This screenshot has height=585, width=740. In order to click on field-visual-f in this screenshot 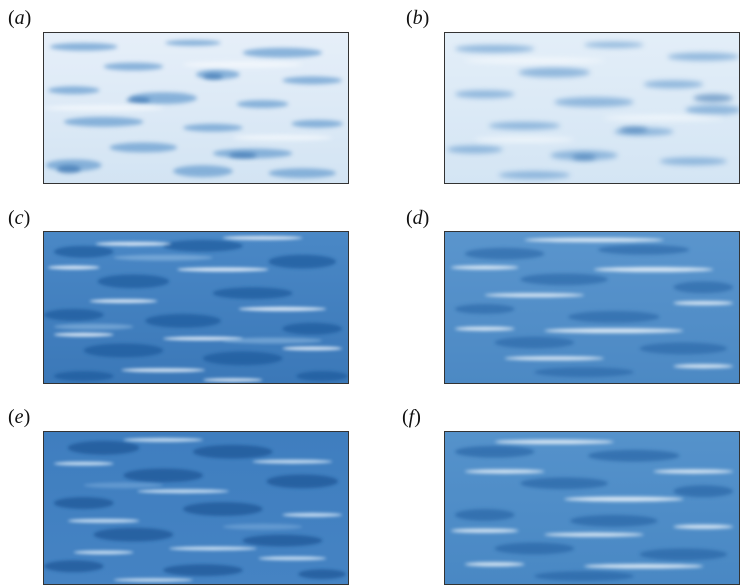, I will do `click(592, 508)`.